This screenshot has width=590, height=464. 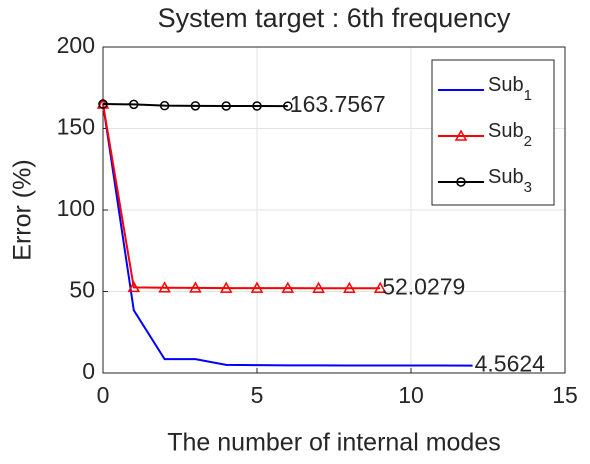 I want to click on y-tick-label: 0, so click(x=88, y=371).